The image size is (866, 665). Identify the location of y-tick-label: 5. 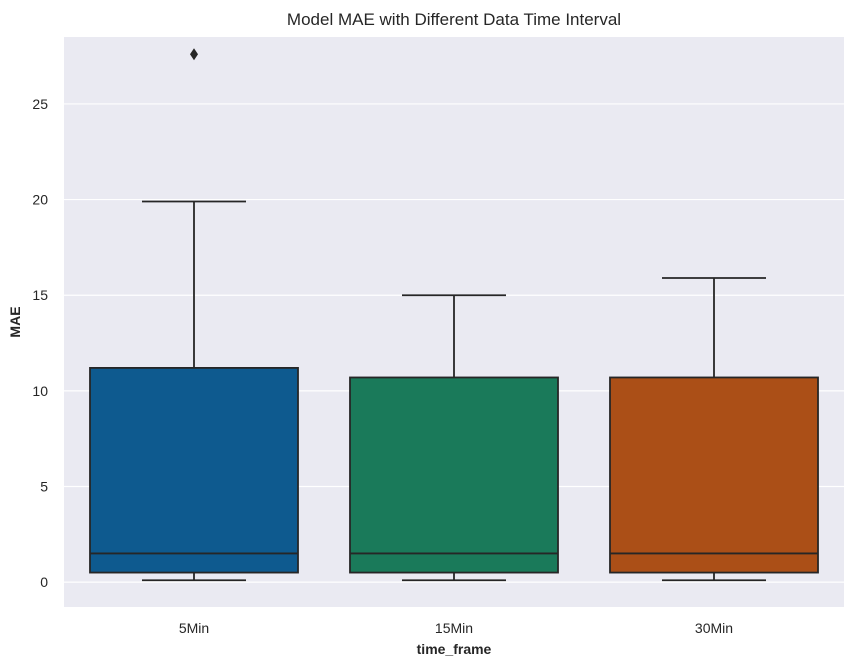
(44, 486).